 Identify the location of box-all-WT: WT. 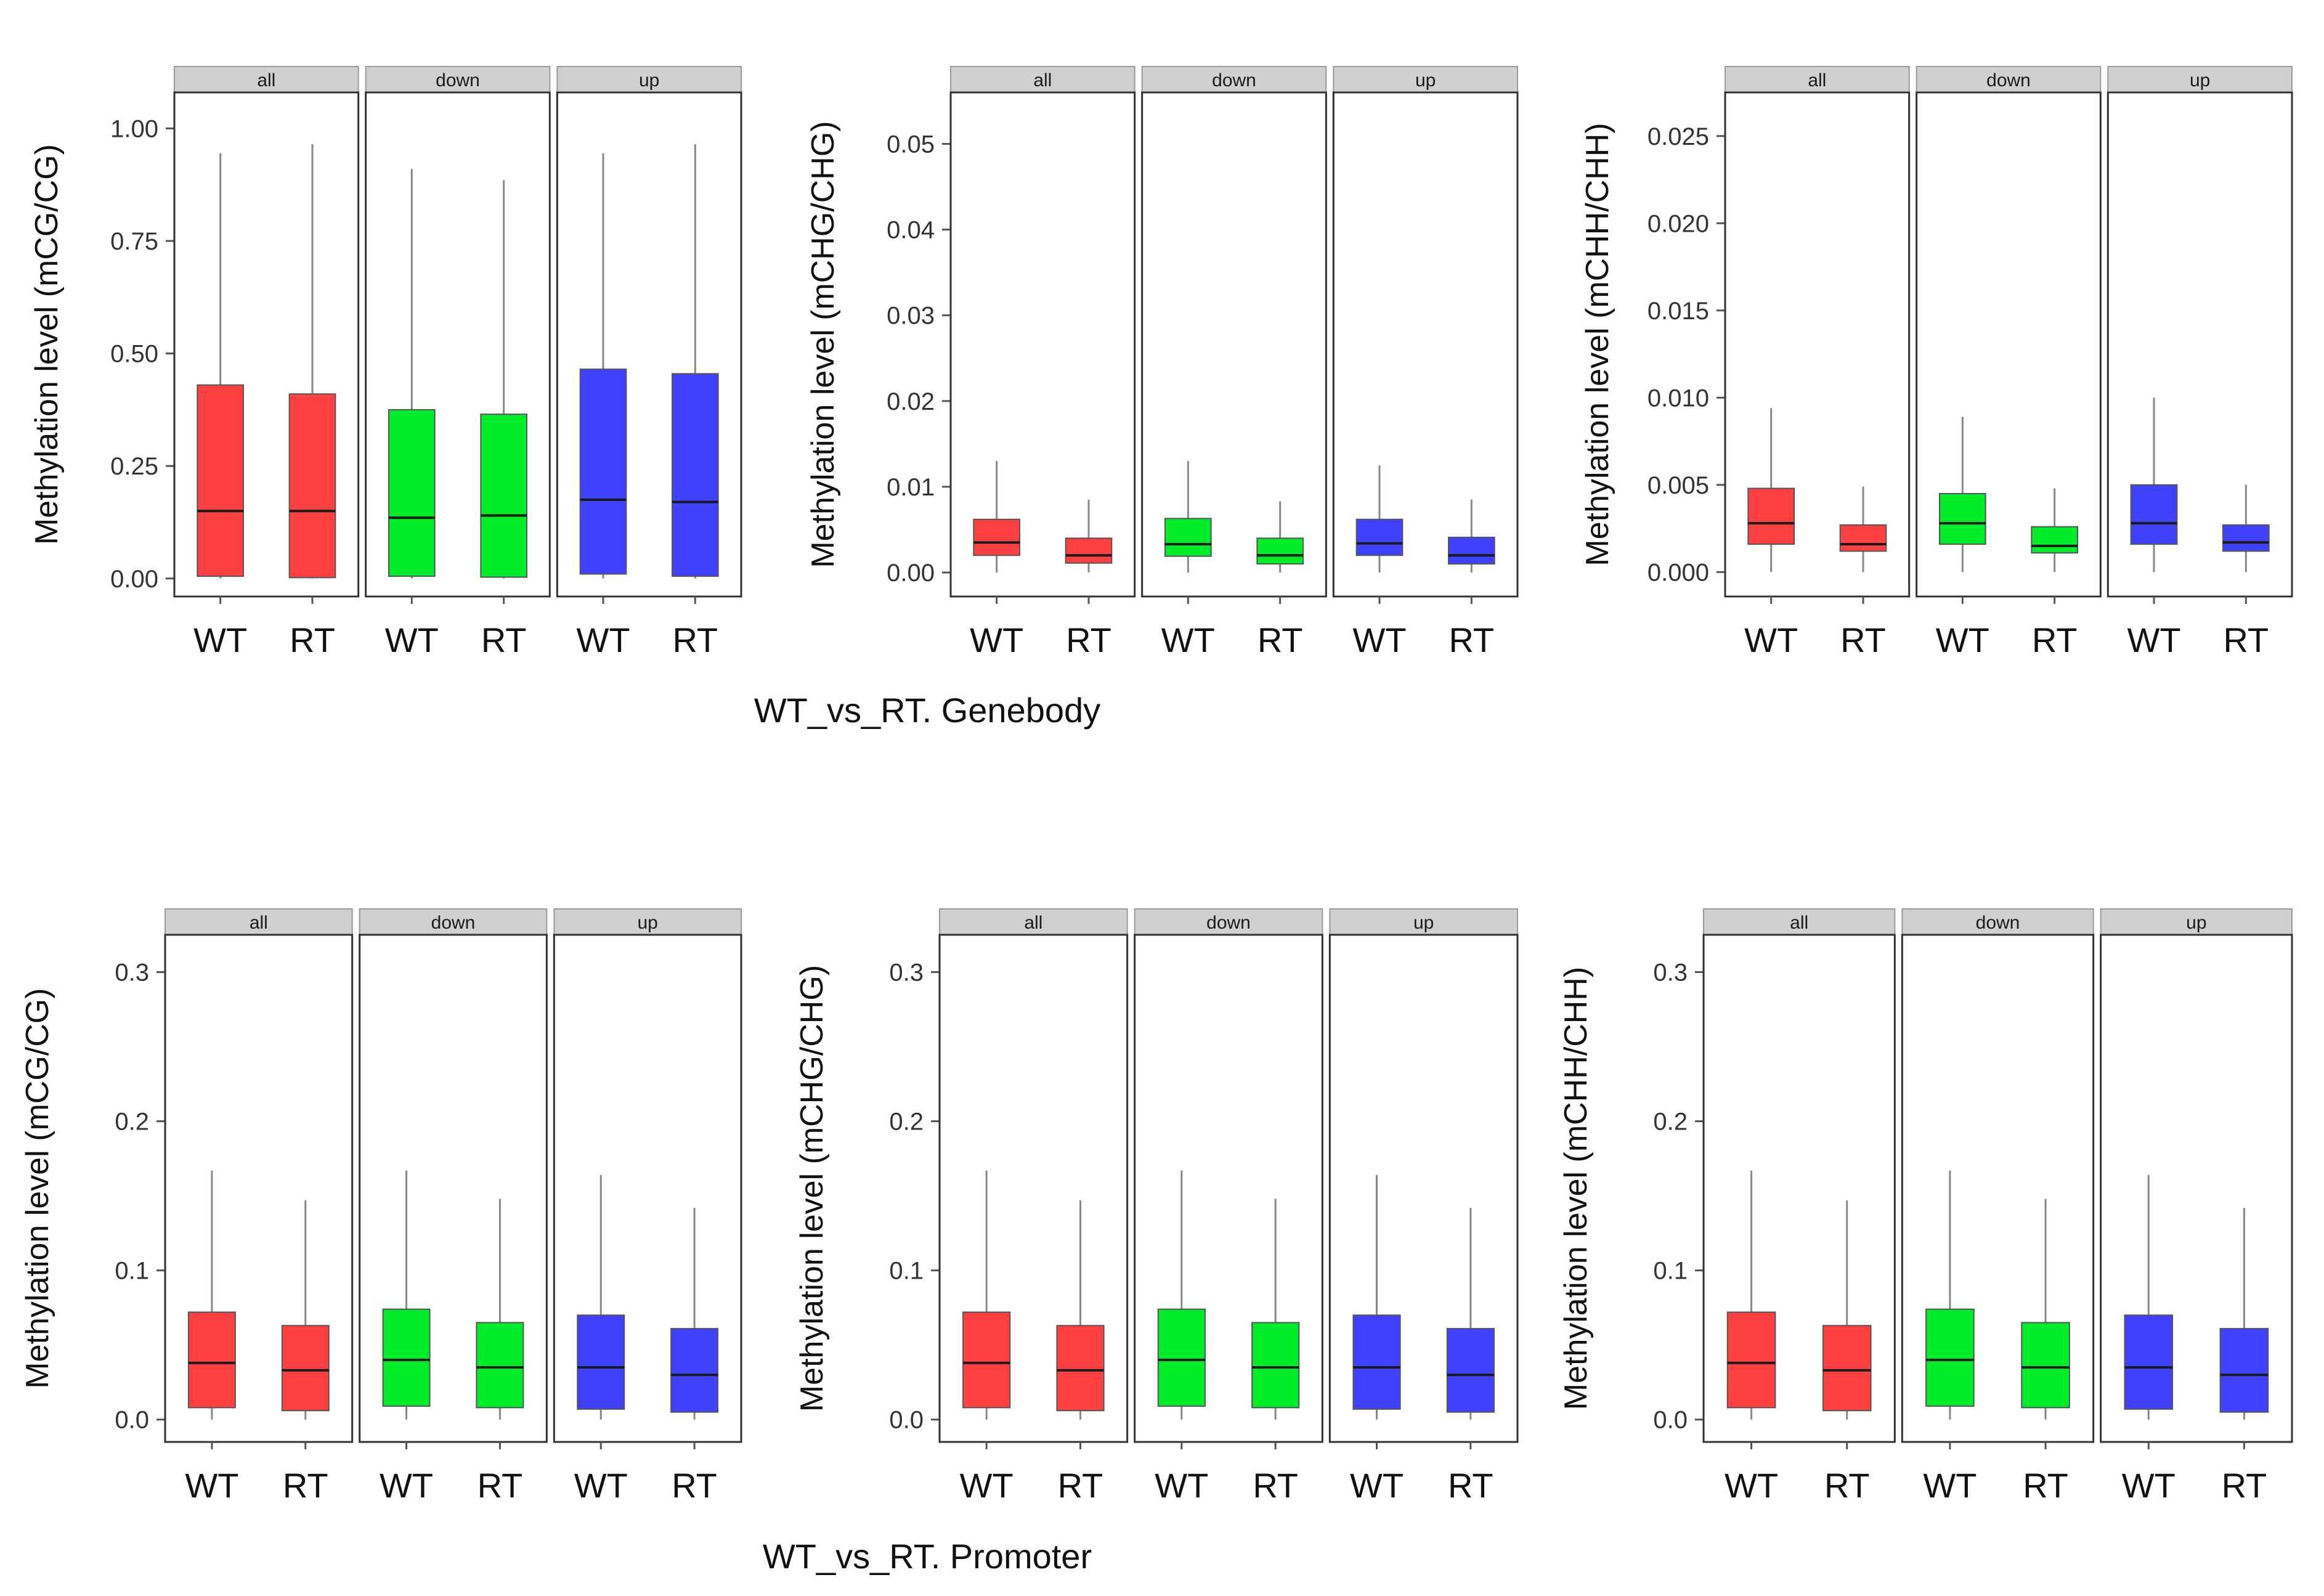
(1771, 533).